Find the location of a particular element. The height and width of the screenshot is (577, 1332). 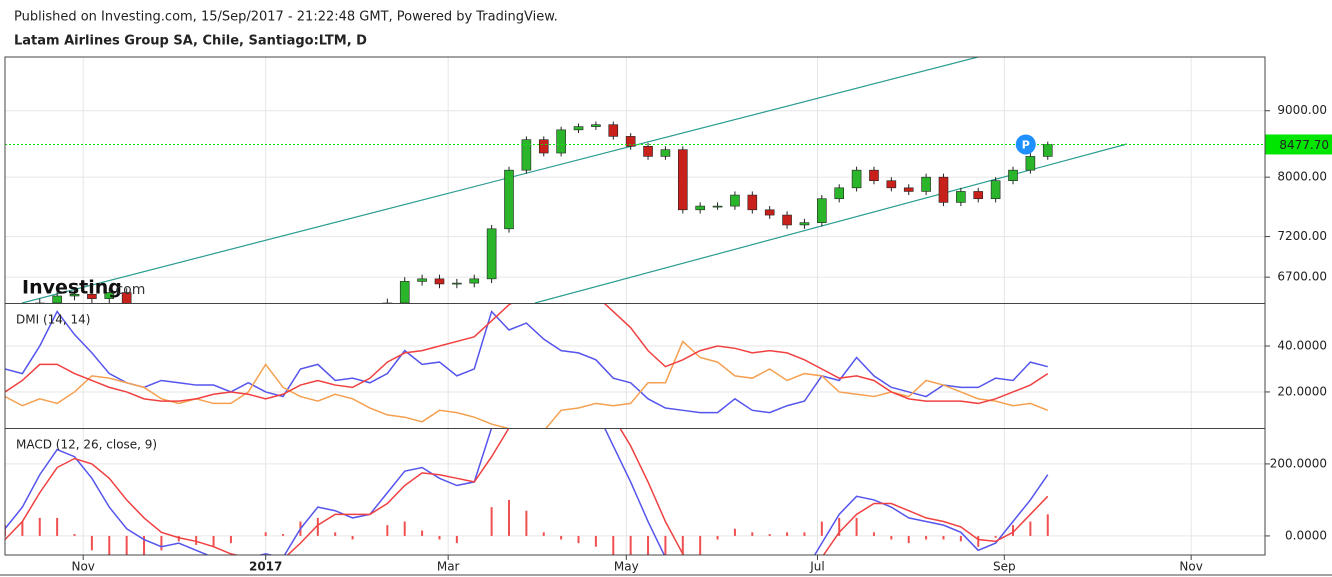

watermark-suffix: .com is located at coordinates (128, 290).